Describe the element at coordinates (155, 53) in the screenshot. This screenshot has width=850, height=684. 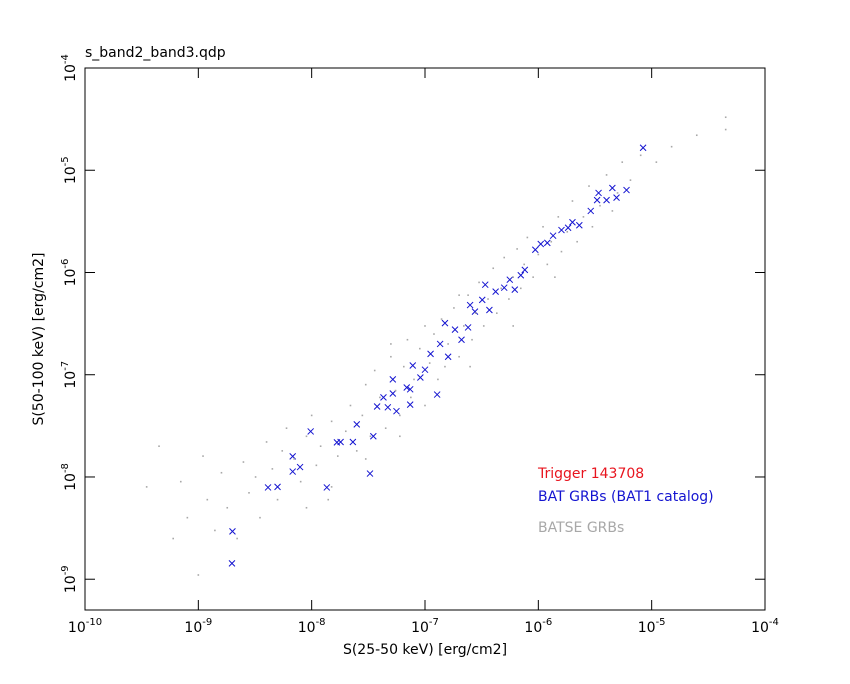
I see `chart-title: s_band2_band3.qdp` at that location.